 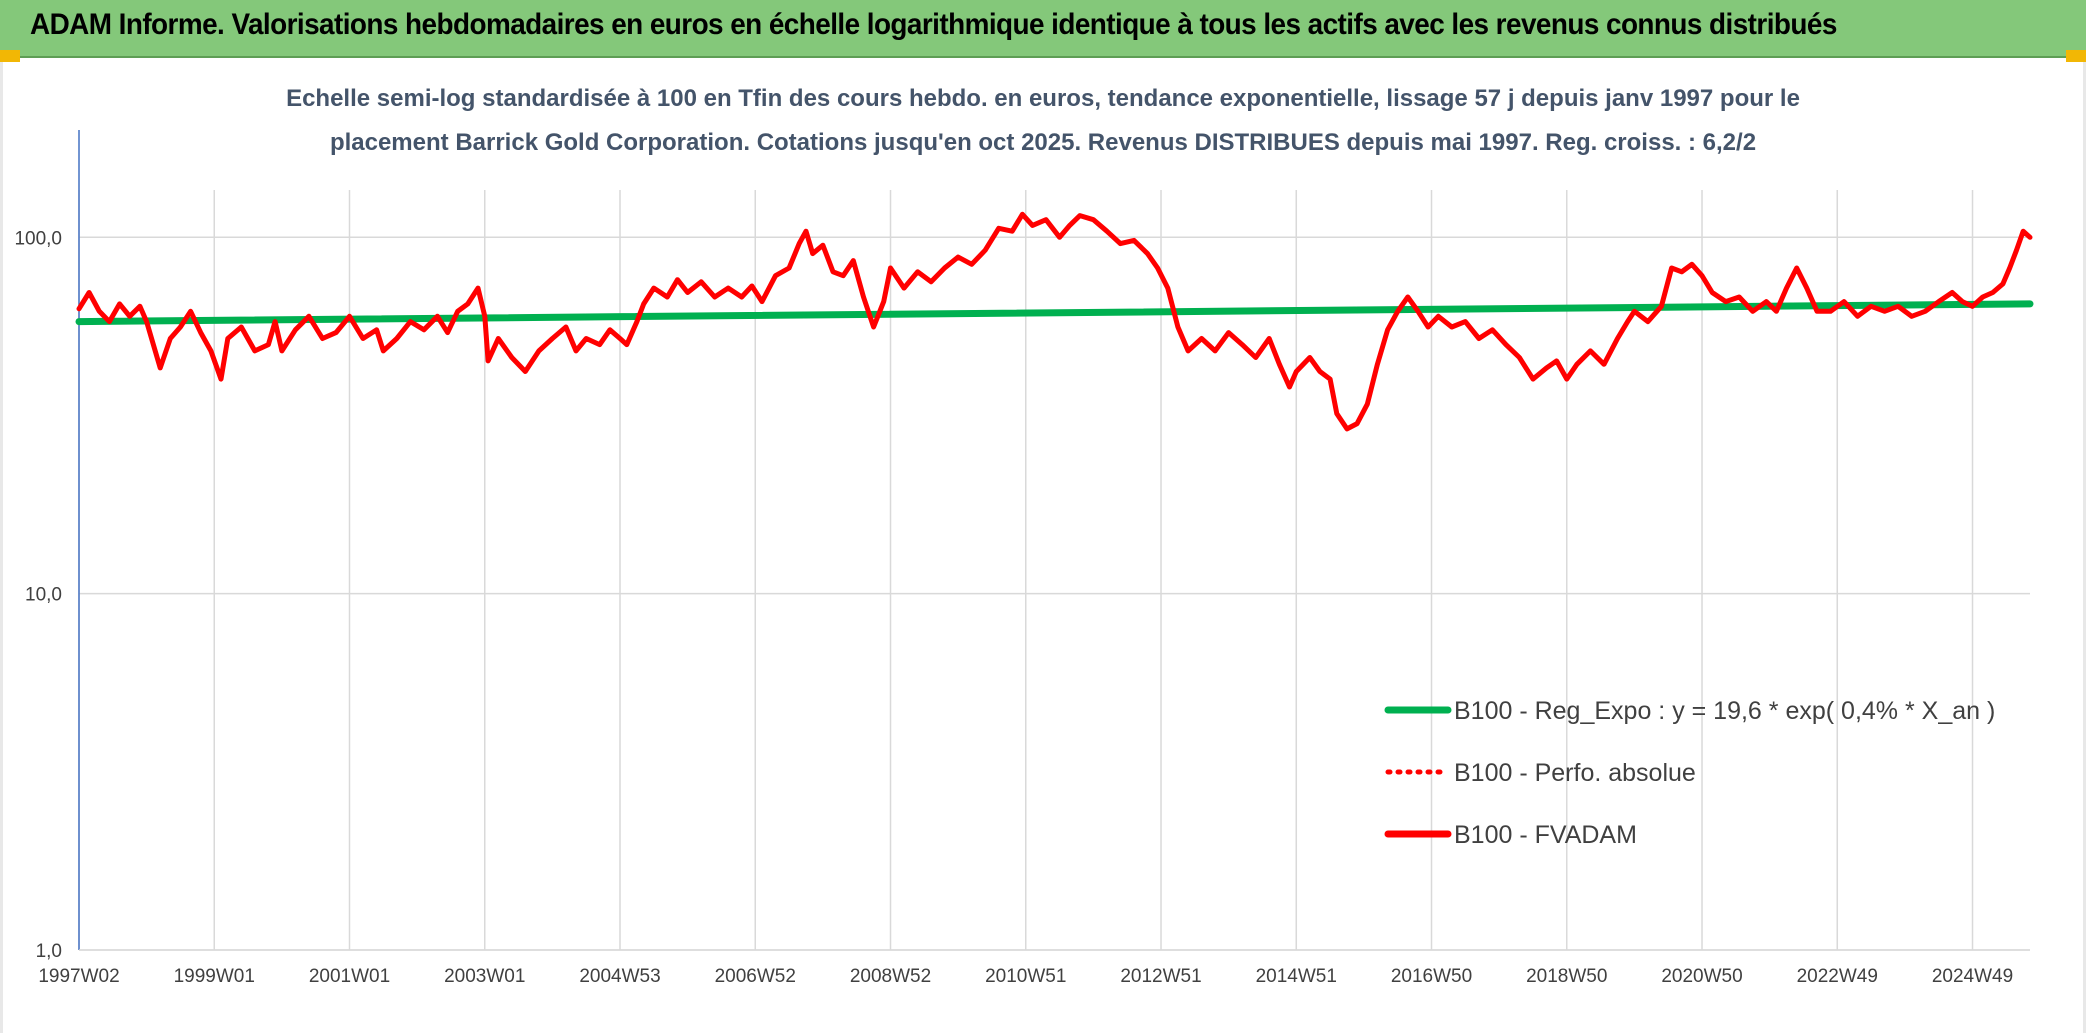 I want to click on y-tick-label: 100,0, so click(x=38, y=238).